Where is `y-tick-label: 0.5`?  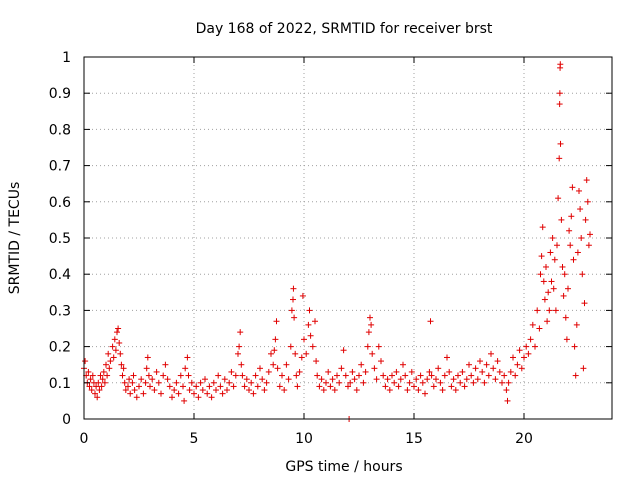 y-tick-label: 0.5 is located at coordinates (60, 239).